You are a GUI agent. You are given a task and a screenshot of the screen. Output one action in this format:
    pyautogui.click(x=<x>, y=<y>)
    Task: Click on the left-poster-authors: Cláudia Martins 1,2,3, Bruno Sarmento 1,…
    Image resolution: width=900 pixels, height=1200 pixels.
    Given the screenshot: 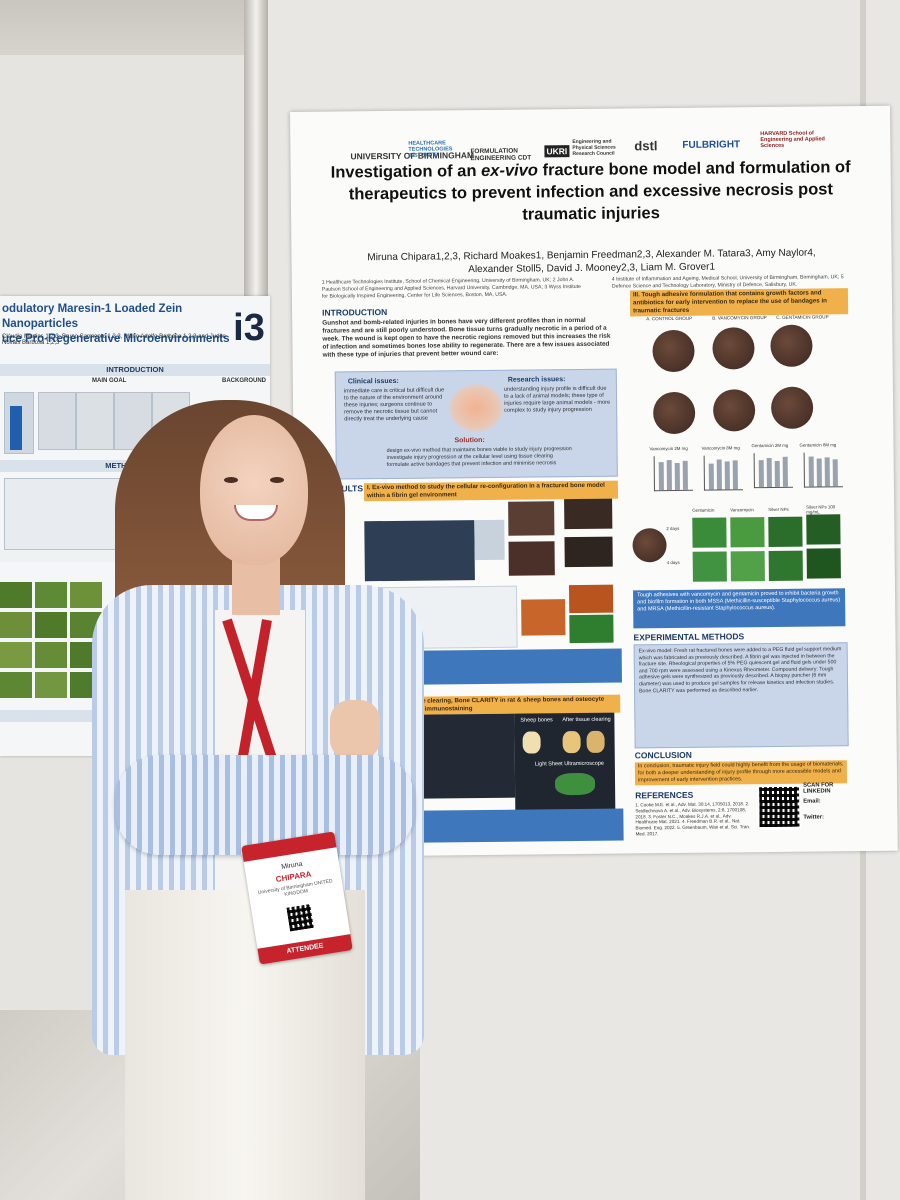 What is the action you would take?
    pyautogui.click(x=114, y=340)
    